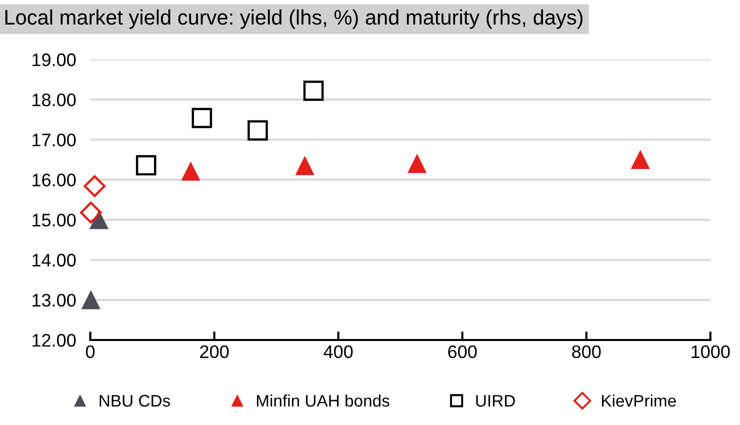 The width and height of the screenshot is (740, 425). I want to click on x-tick-label: 400, so click(338, 351).